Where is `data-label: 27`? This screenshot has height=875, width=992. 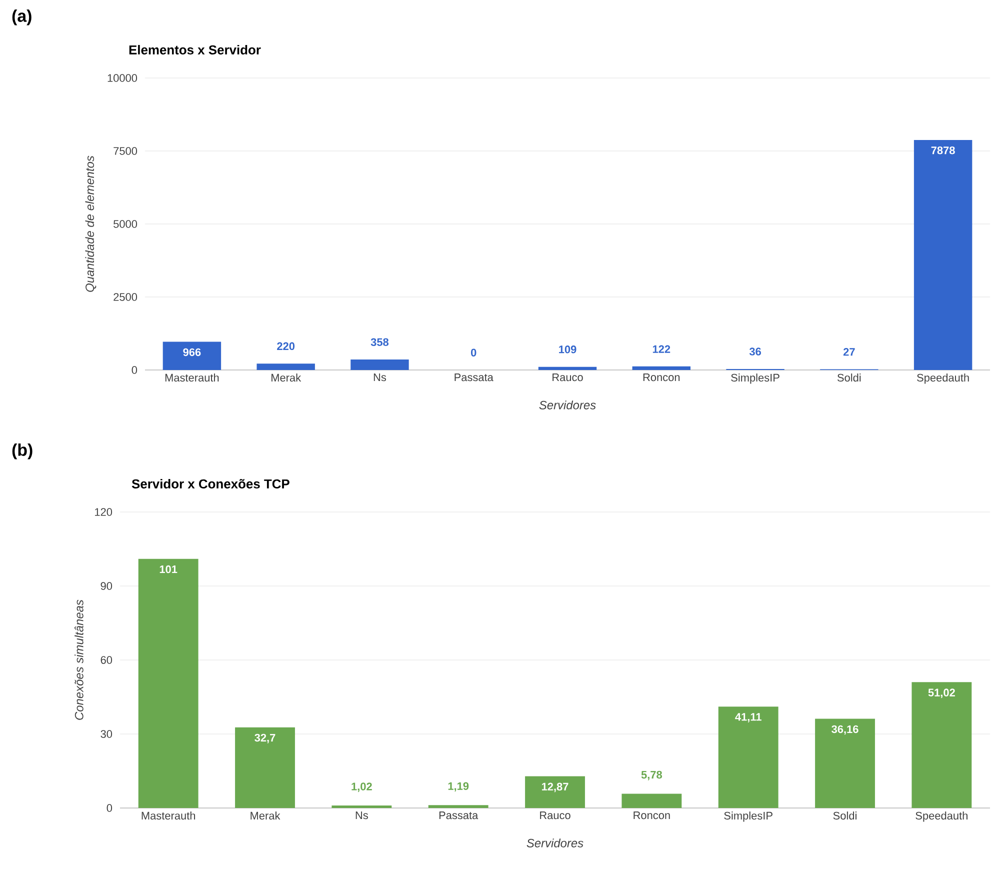 data-label: 27 is located at coordinates (849, 352).